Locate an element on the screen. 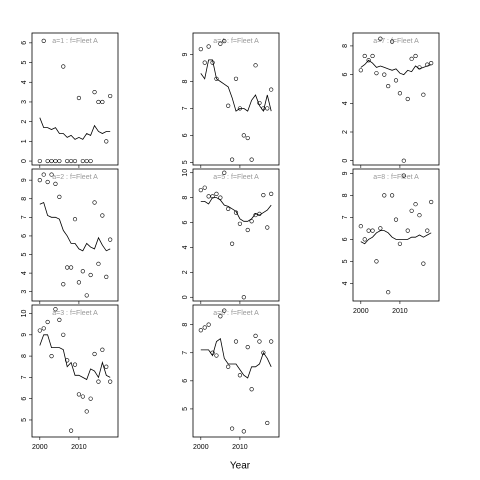 The image size is (480, 480). panel: a=2 : f=Fleet A 3 4 5 6 7 8 9 is located at coordinates (70, 236).